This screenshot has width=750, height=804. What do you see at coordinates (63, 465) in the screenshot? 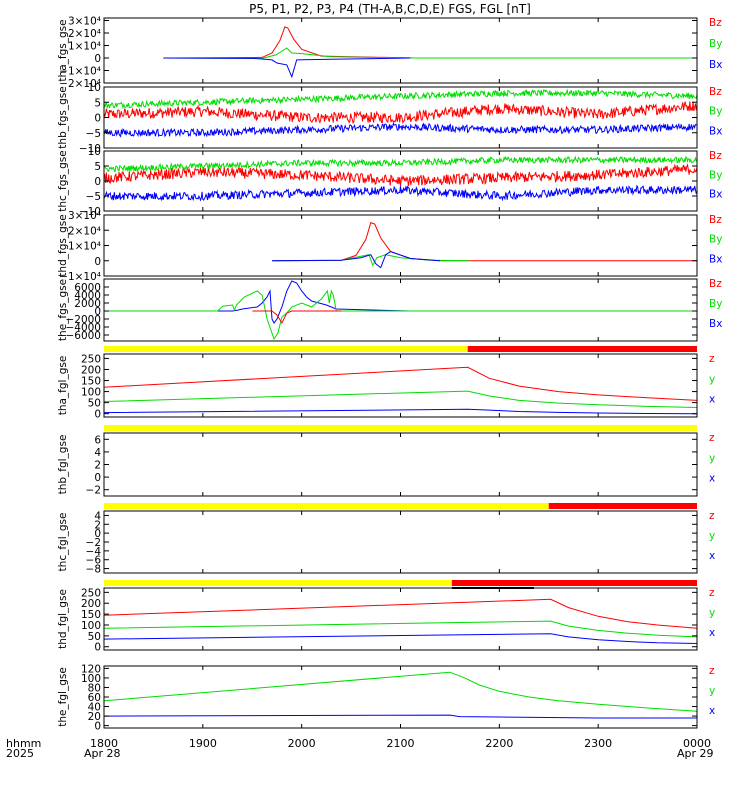
I see `y-axis-label: thb_fgl_gse` at bounding box center [63, 465].